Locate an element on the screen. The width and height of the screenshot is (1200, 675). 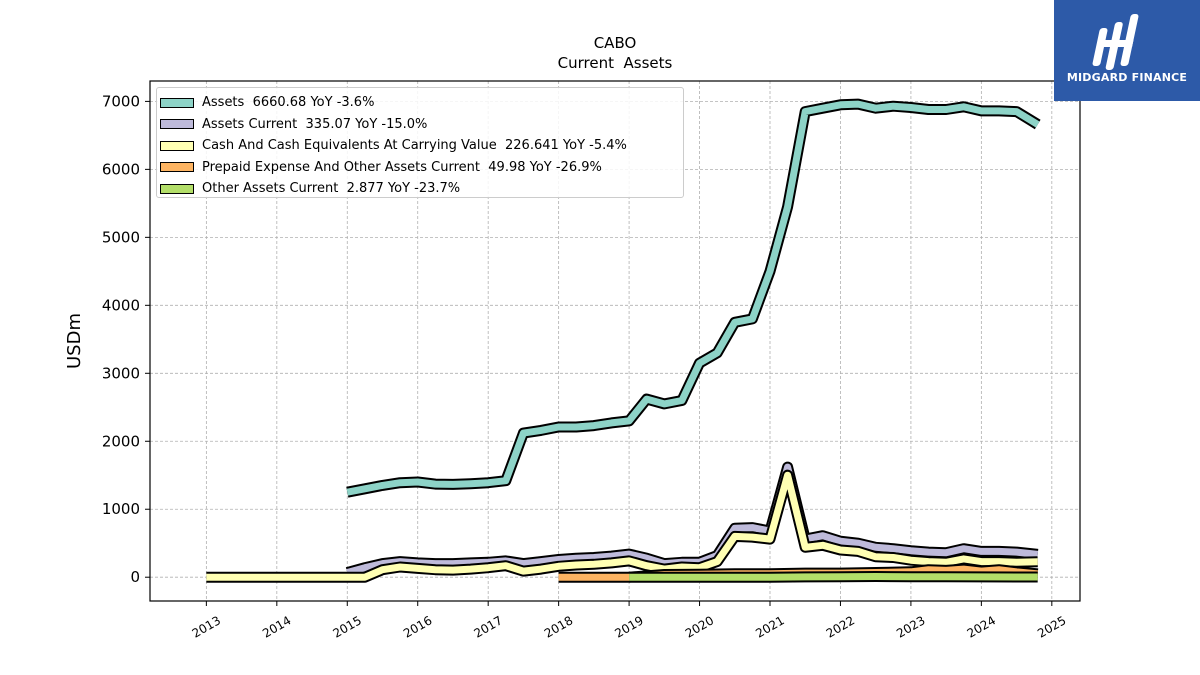
midgard-finance-logo: MIDGARD FINANCE is located at coordinates (1127, 50).